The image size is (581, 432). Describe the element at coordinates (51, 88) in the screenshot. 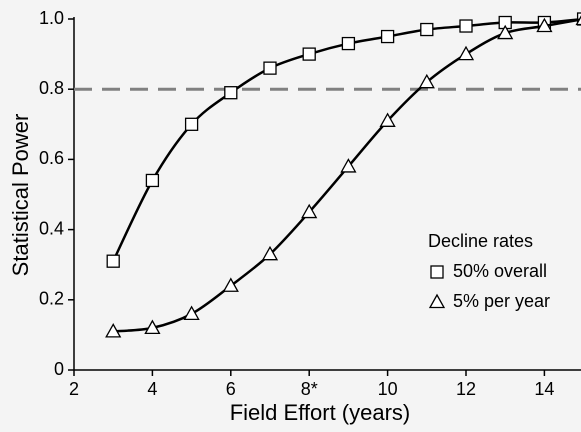

I see `y-tick-label: 0.8` at that location.